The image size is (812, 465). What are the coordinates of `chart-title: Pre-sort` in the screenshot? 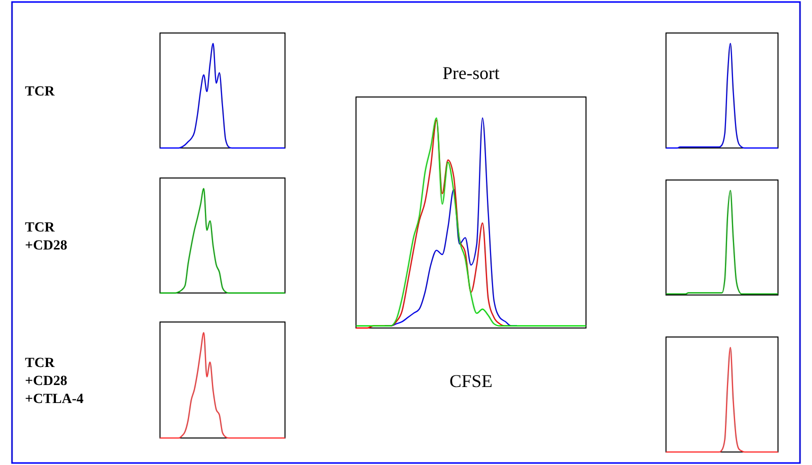 It's located at (471, 73).